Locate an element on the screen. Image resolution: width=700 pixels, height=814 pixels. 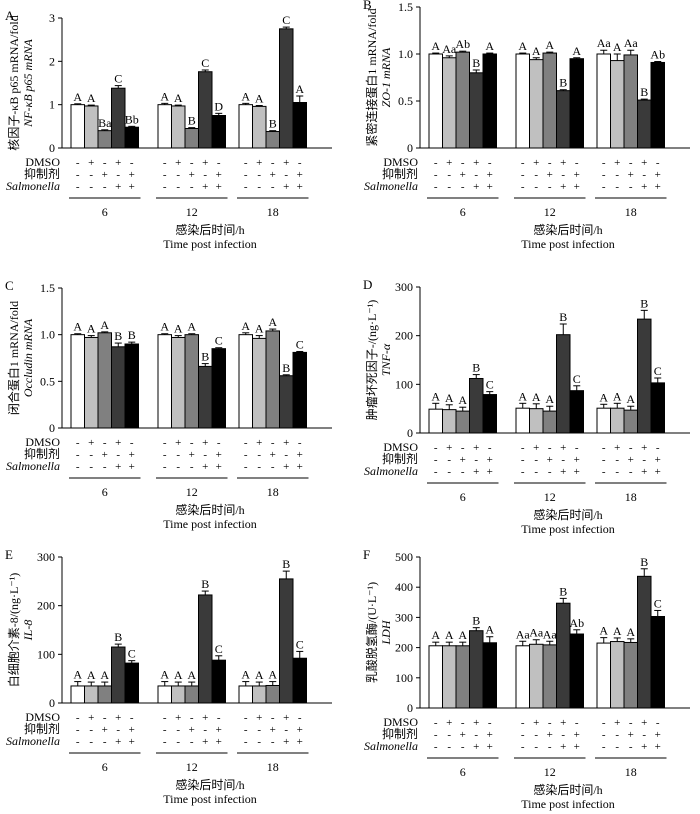
significance-letter: Aa is located at coordinates (536, 633).